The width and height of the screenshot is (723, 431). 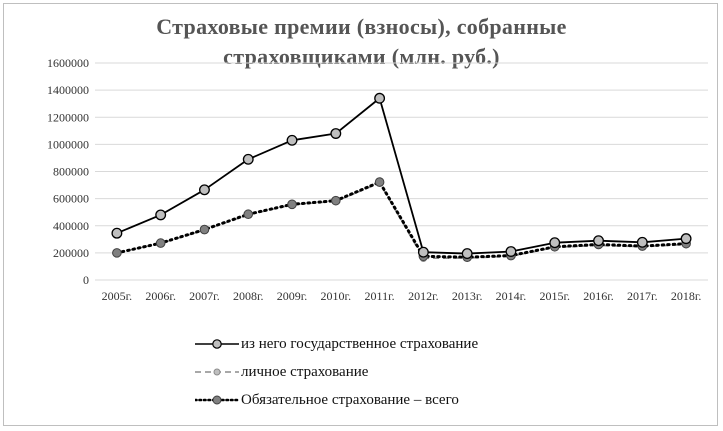 What do you see at coordinates (686, 296) in the screenshot?
I see `x-tick-label: 2018г.` at bounding box center [686, 296].